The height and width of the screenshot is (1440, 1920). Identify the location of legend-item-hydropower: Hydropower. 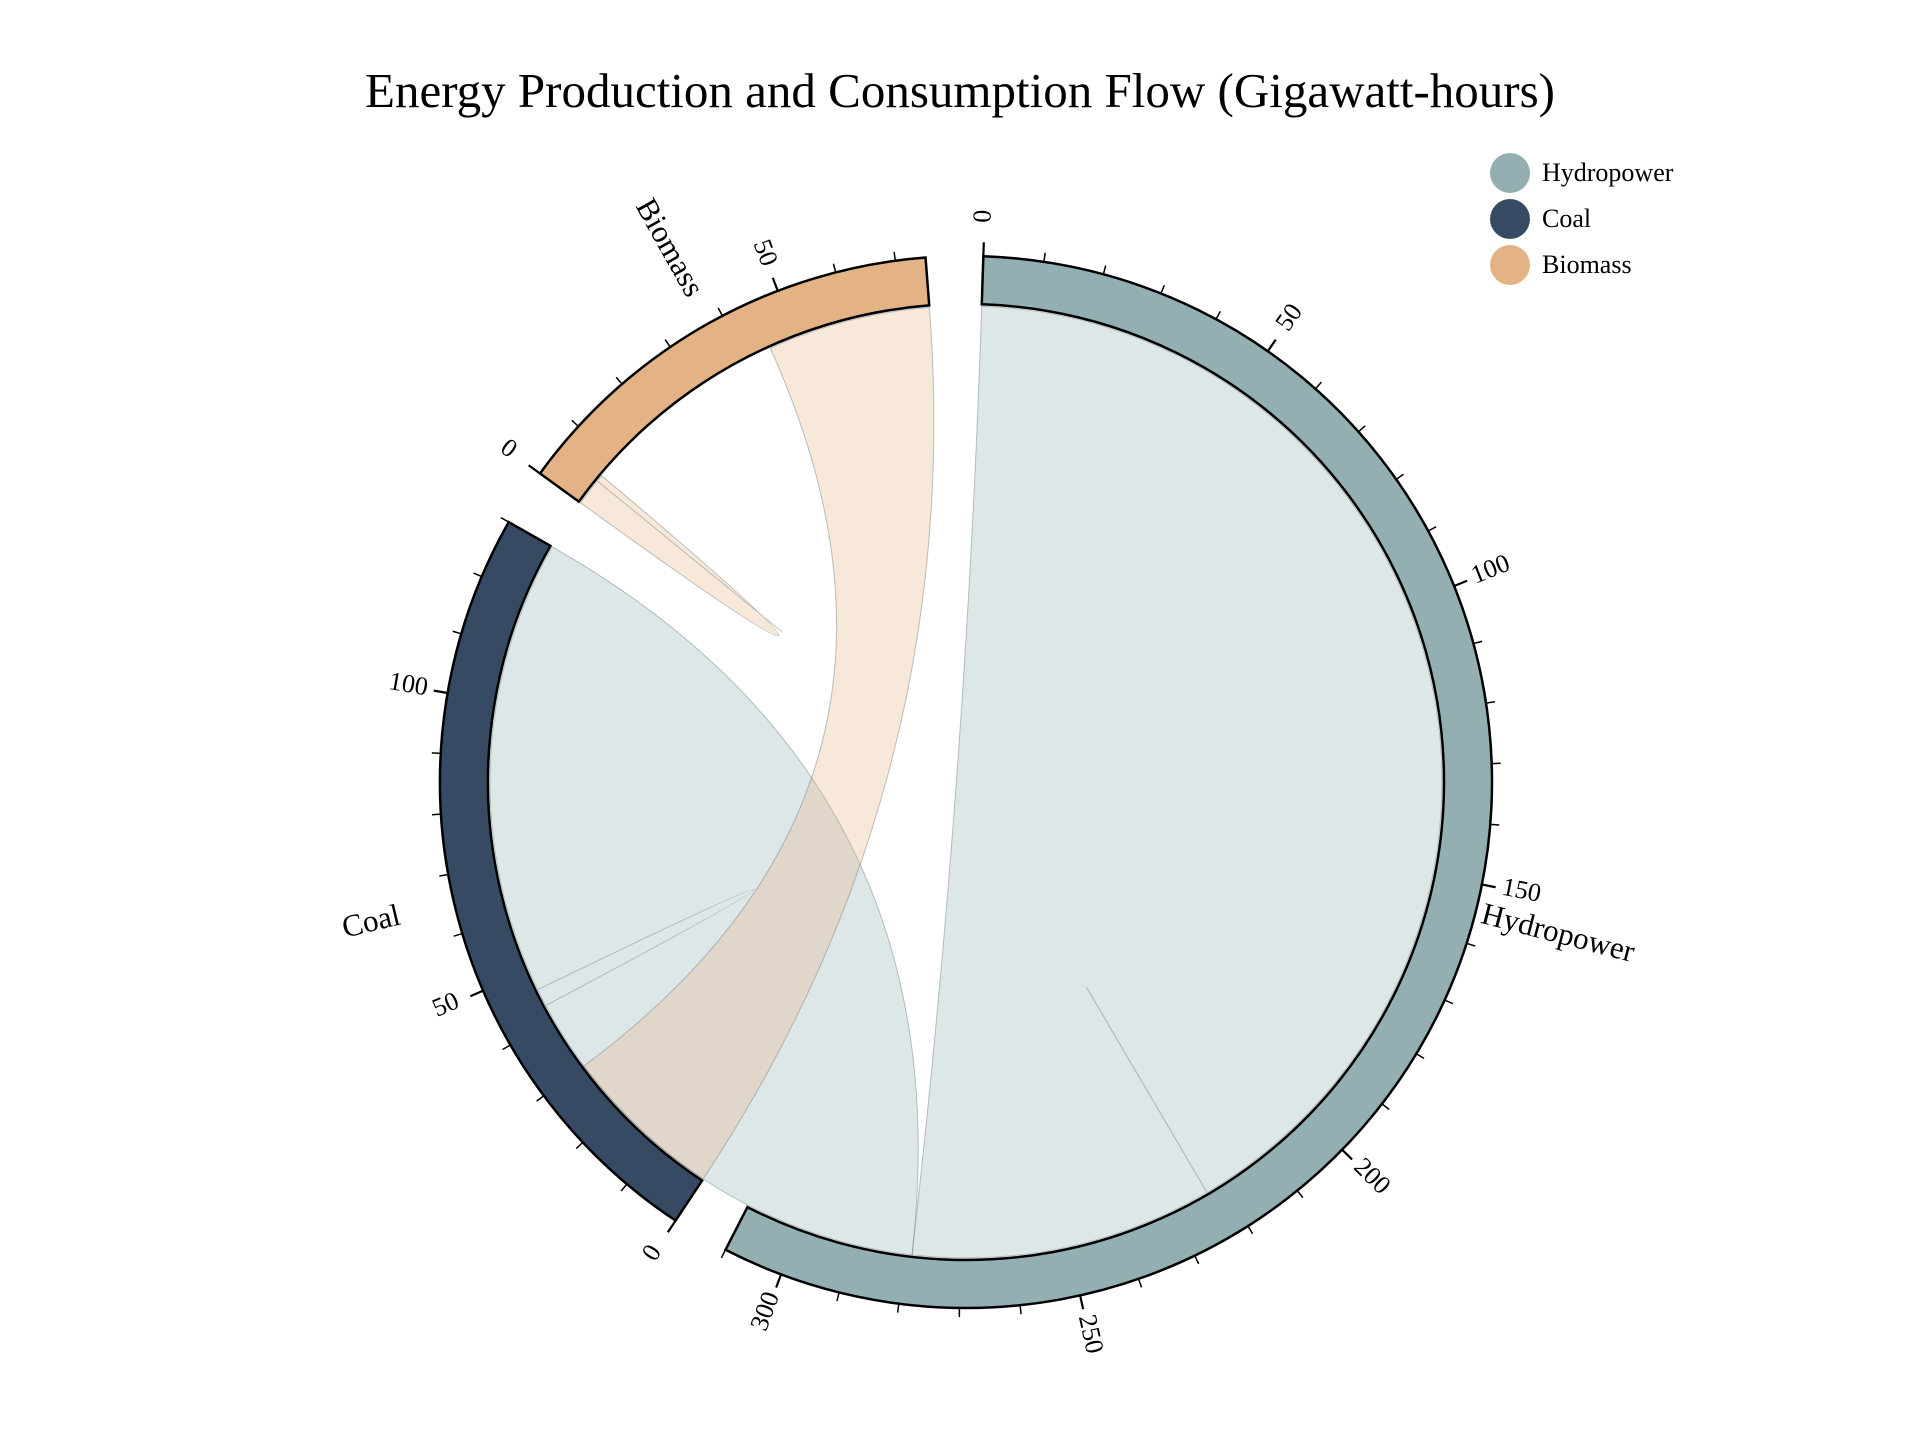
(1581, 173).